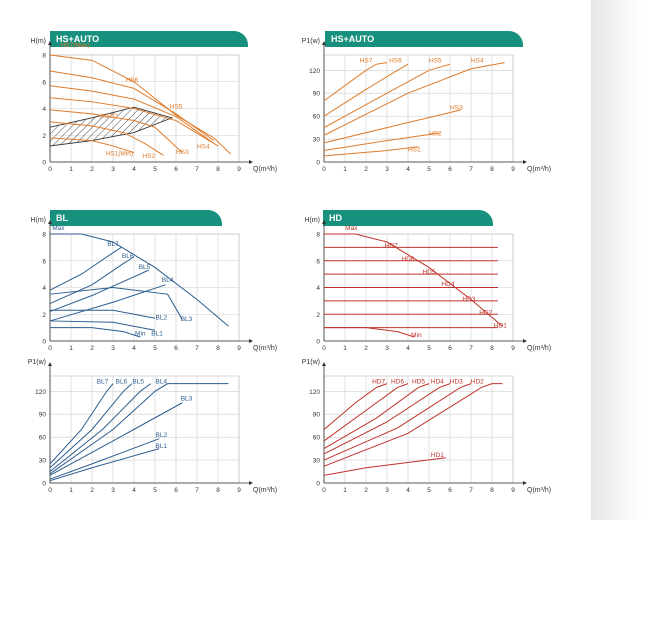 This screenshot has width=647, height=623. Describe the element at coordinates (429, 348) in the screenshot. I see `x-tick-label: 5` at that location.